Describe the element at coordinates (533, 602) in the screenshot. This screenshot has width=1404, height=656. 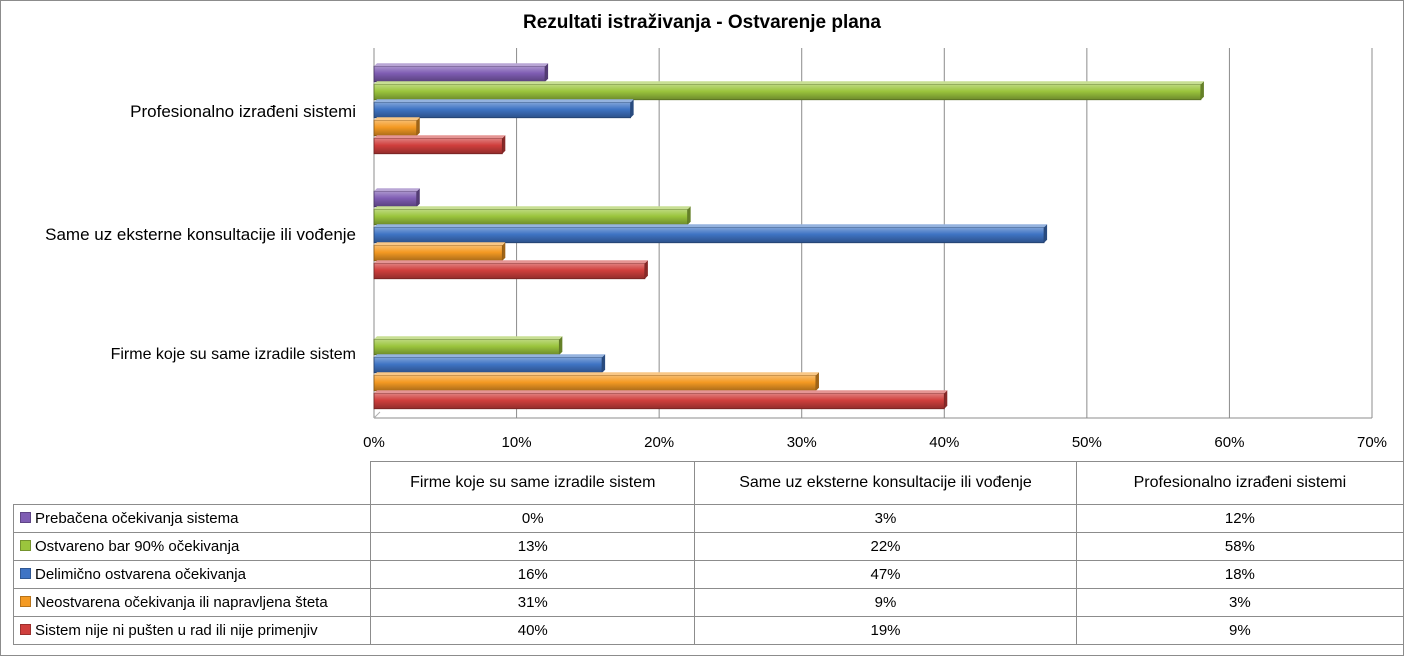
I see `table-cell: 31%` at that location.